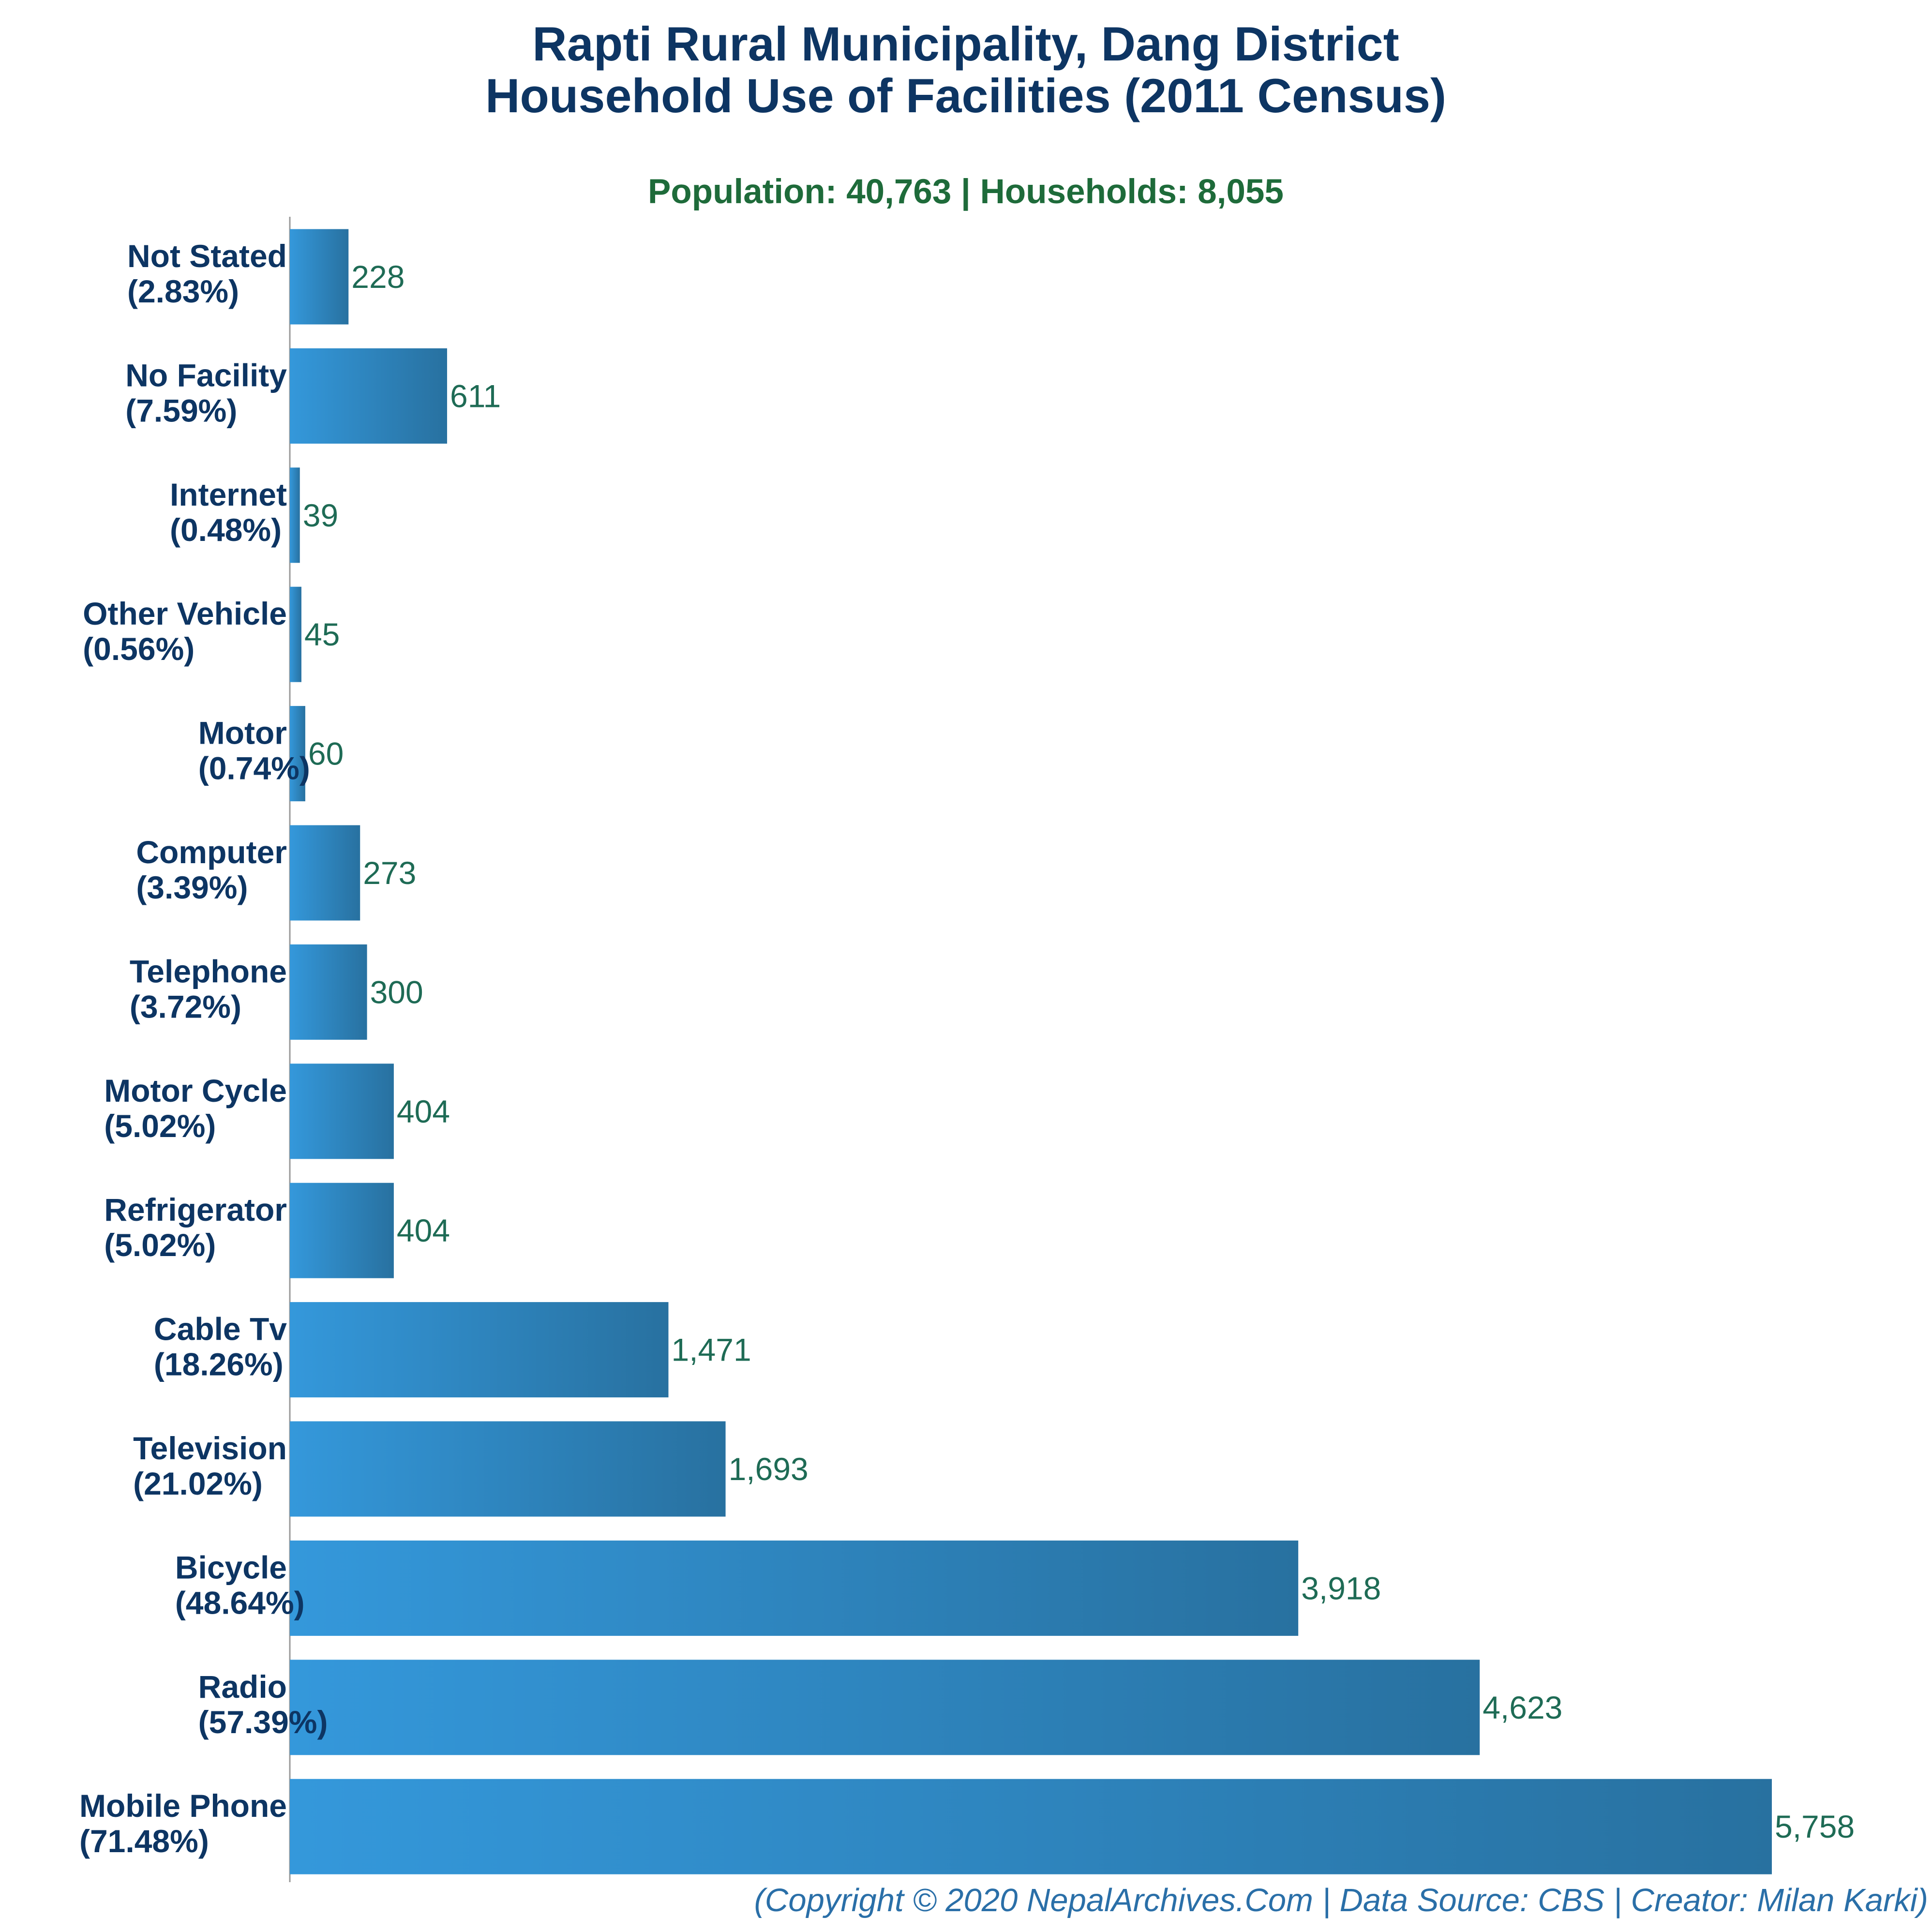 The width and height of the screenshot is (1932, 1932). I want to click on category-percent-label: (3.72%), so click(185, 1006).